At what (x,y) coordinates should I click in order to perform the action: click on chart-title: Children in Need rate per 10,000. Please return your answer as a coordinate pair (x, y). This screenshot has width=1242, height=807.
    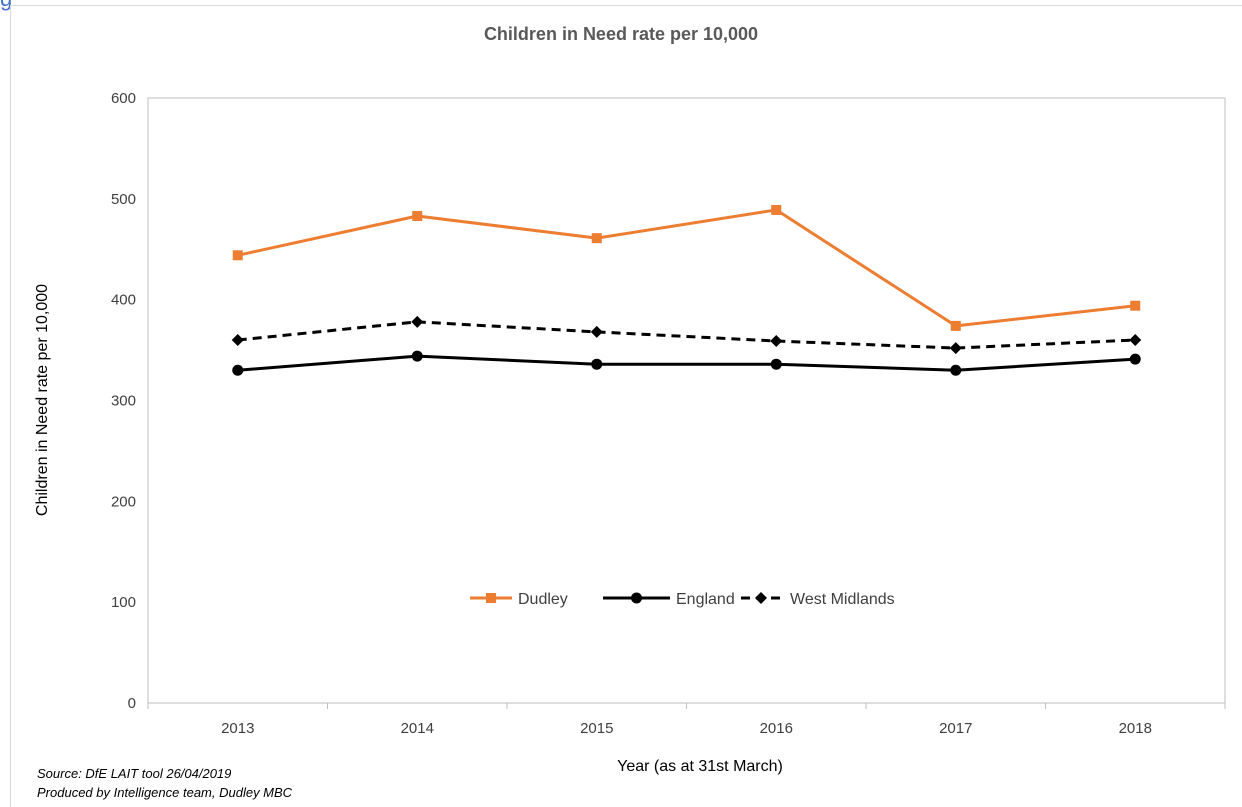
    Looking at the image, I should click on (621, 34).